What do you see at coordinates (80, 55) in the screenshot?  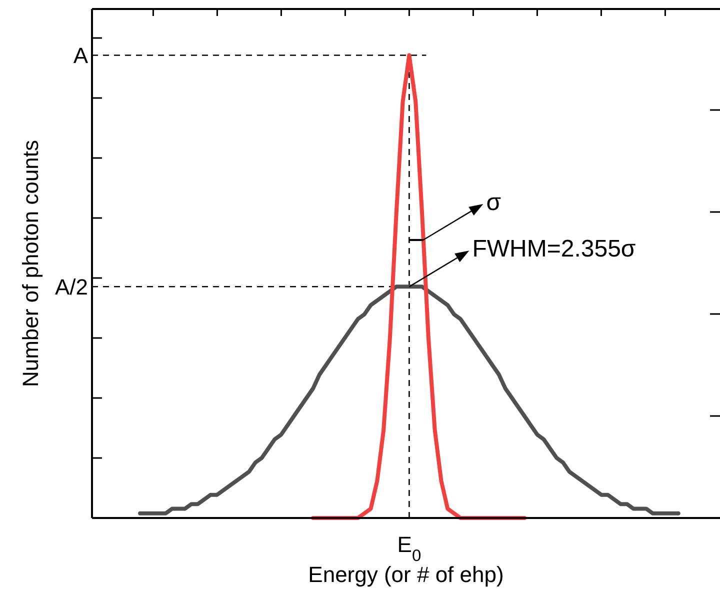 I see `text: A` at bounding box center [80, 55].